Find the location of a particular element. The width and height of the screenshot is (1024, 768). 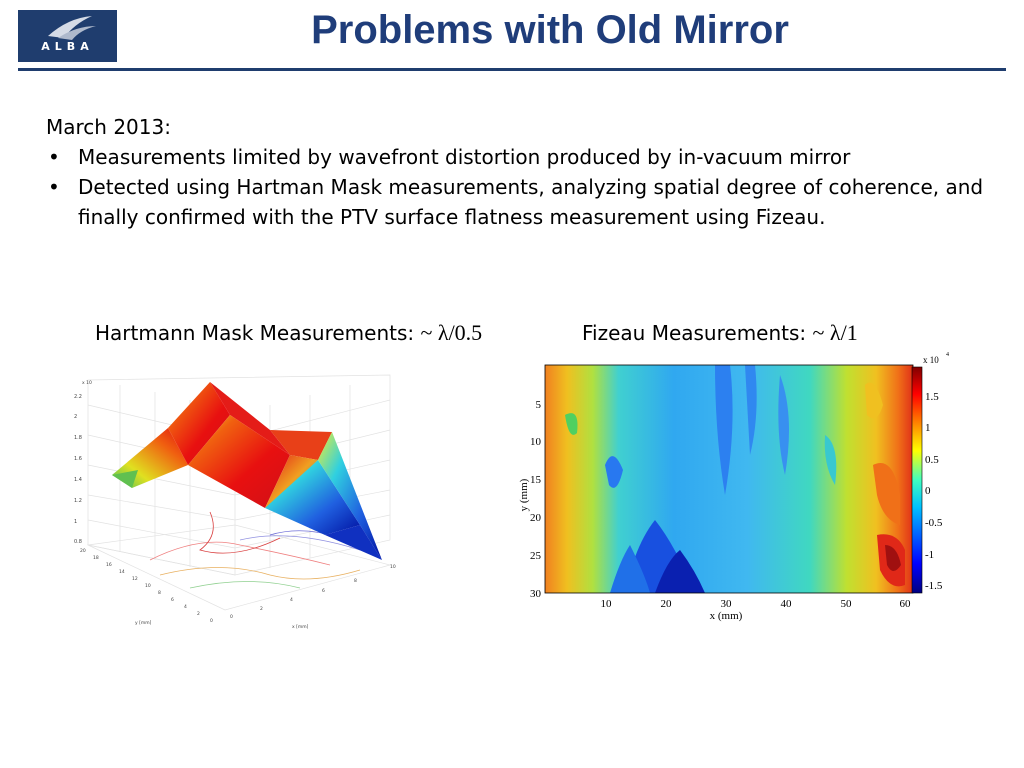

z-tick: 1.2 is located at coordinates (78, 501).